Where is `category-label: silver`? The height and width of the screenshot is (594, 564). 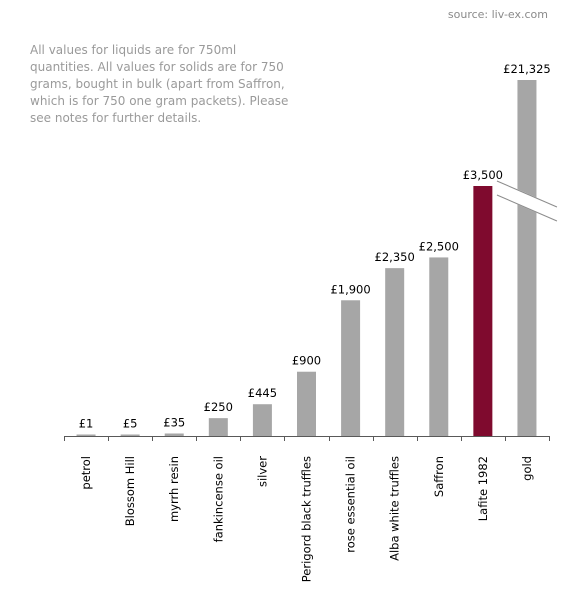 category-label: silver is located at coordinates (262, 471).